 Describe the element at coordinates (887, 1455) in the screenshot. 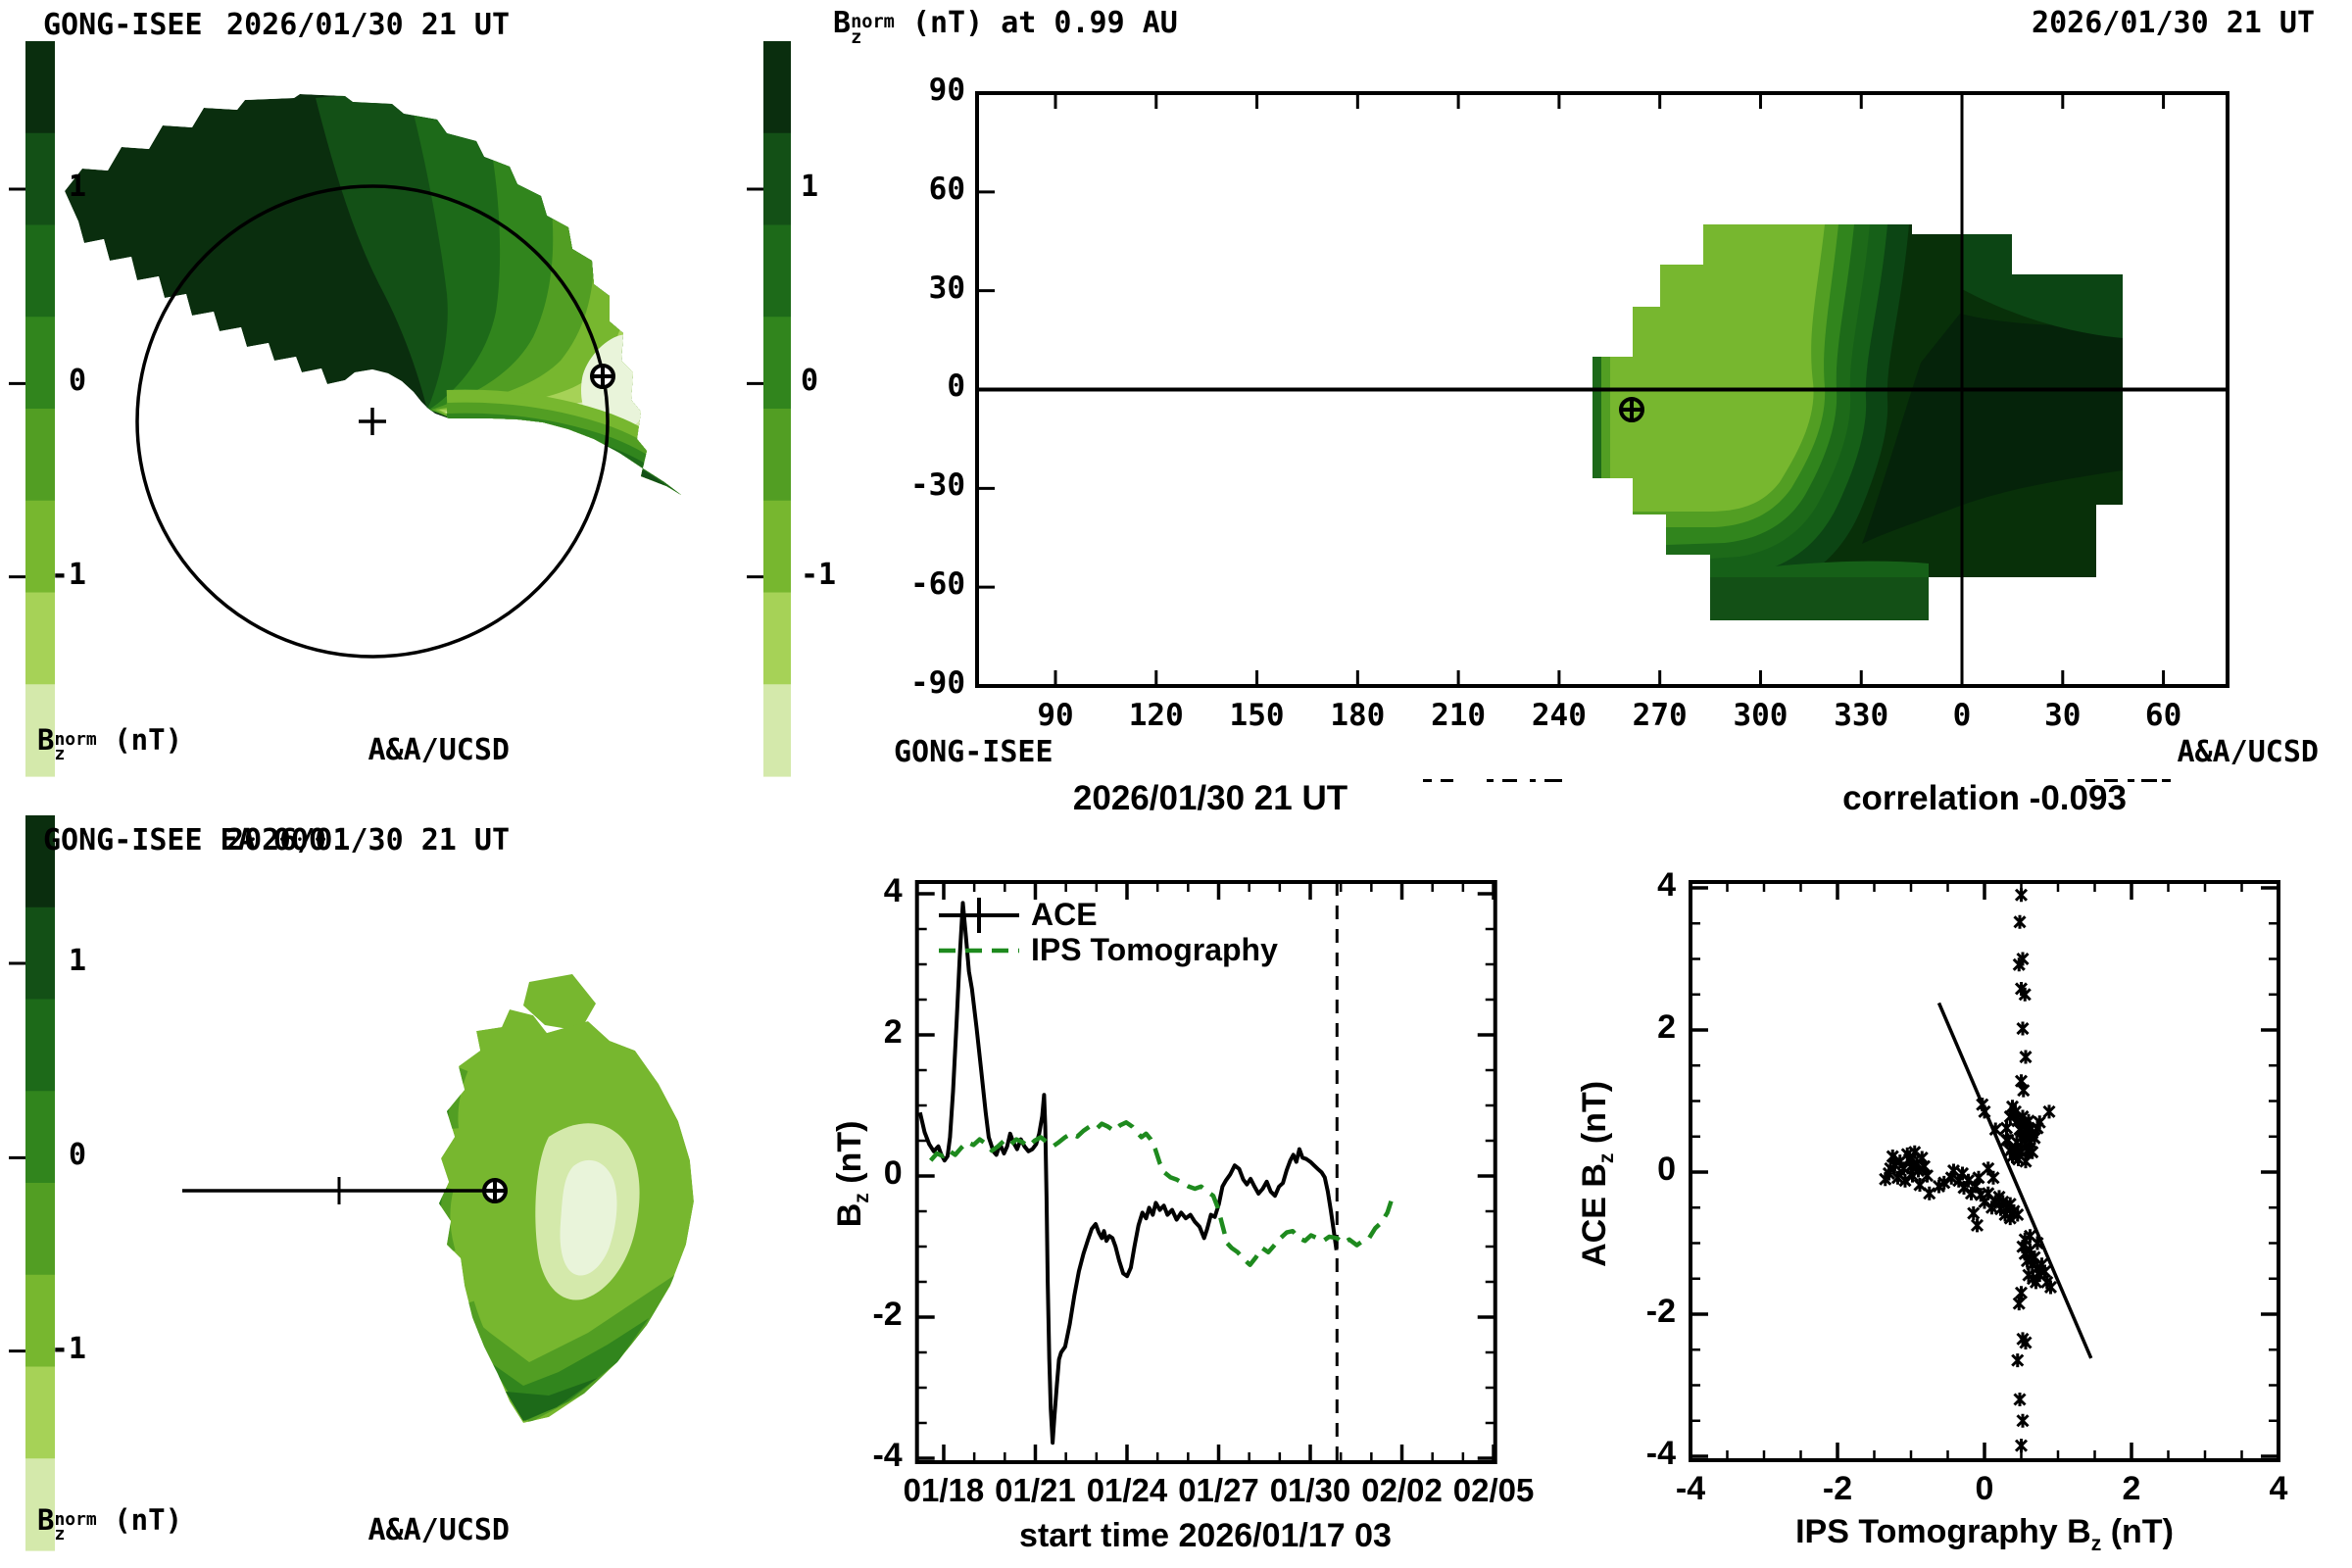

I see `ts-y-tick-label: -4` at that location.